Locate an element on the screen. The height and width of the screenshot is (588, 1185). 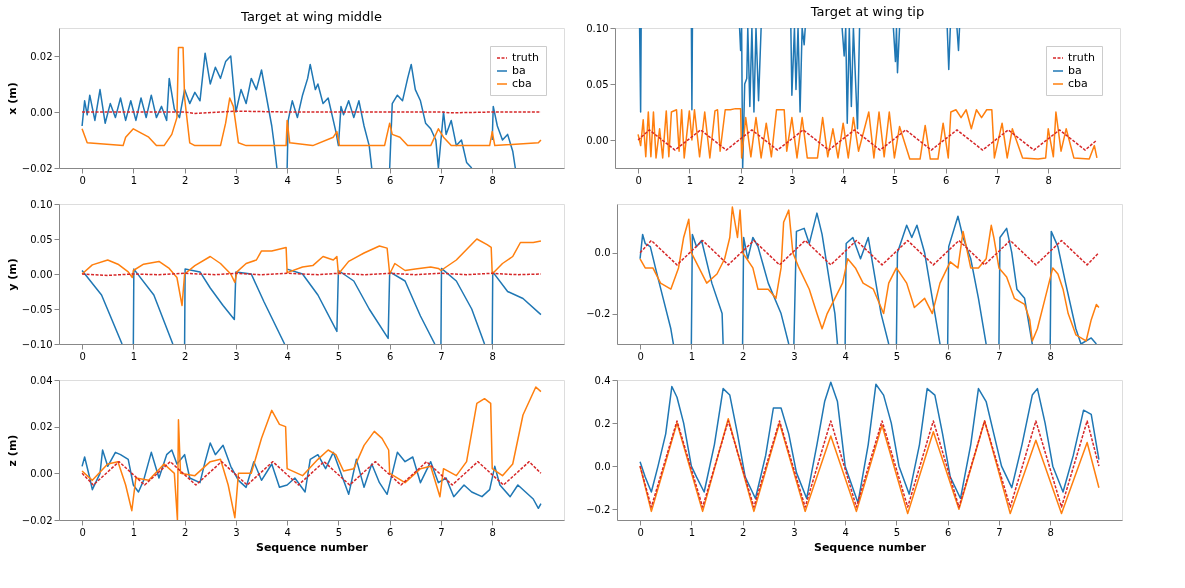
y-axis-title: y (m) is located at coordinates (12, 274).